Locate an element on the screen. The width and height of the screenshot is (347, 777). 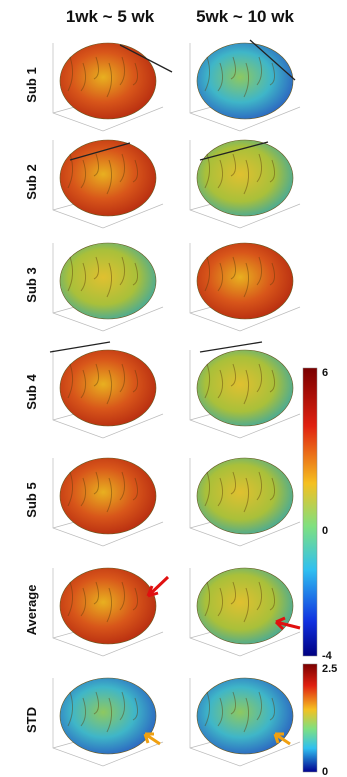
column-header: 1wk ~ 5 wk is located at coordinates (110, 16).